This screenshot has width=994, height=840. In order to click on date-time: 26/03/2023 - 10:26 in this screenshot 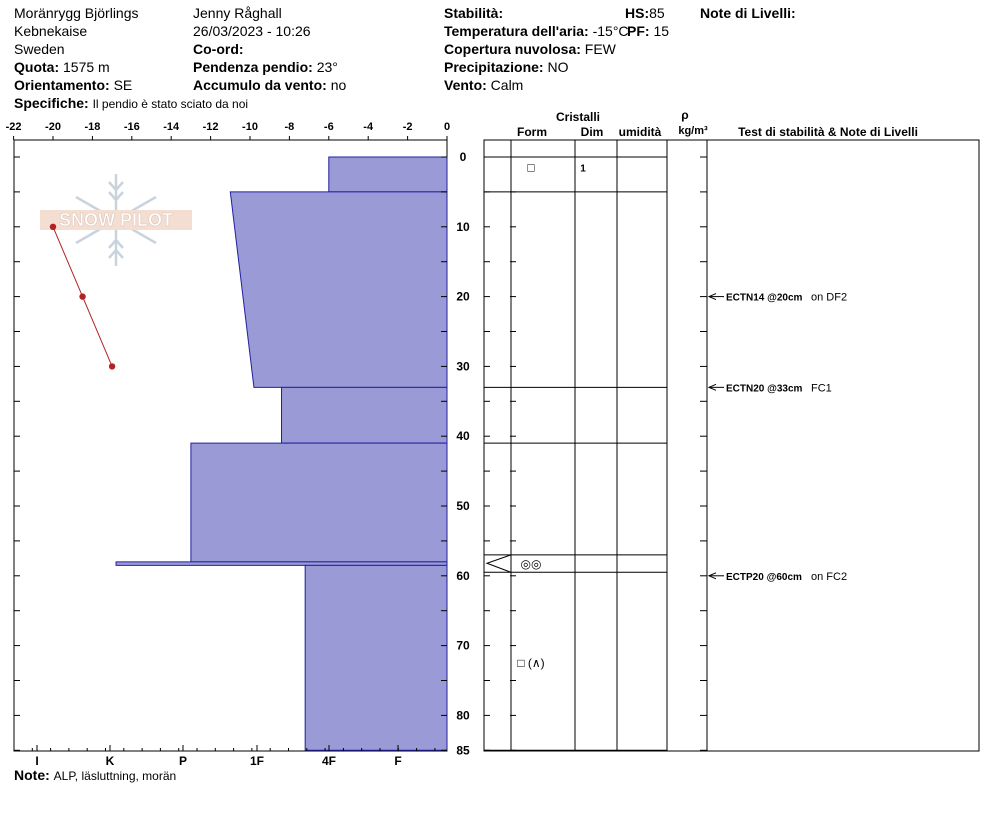, I will do `click(252, 31)`.